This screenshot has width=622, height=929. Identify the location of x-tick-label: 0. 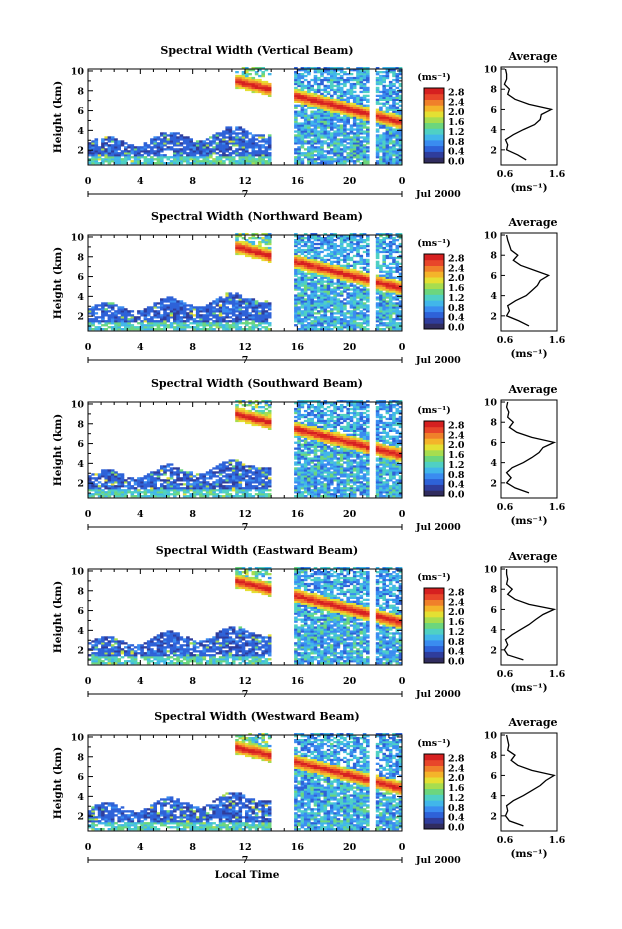
(402, 181).